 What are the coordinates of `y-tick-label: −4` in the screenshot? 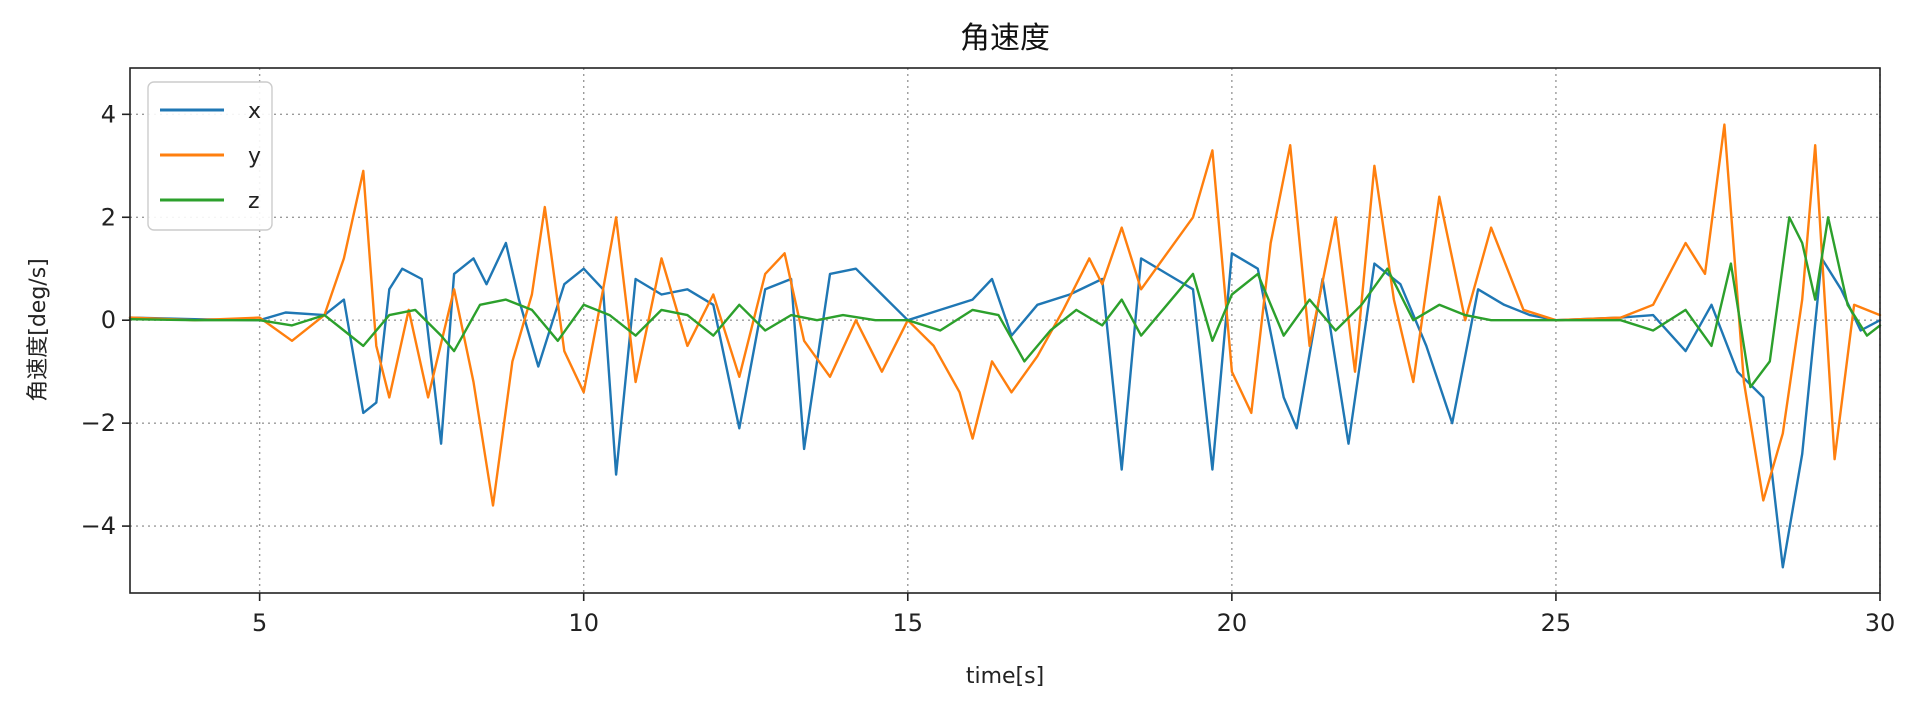 It's located at (98, 526).